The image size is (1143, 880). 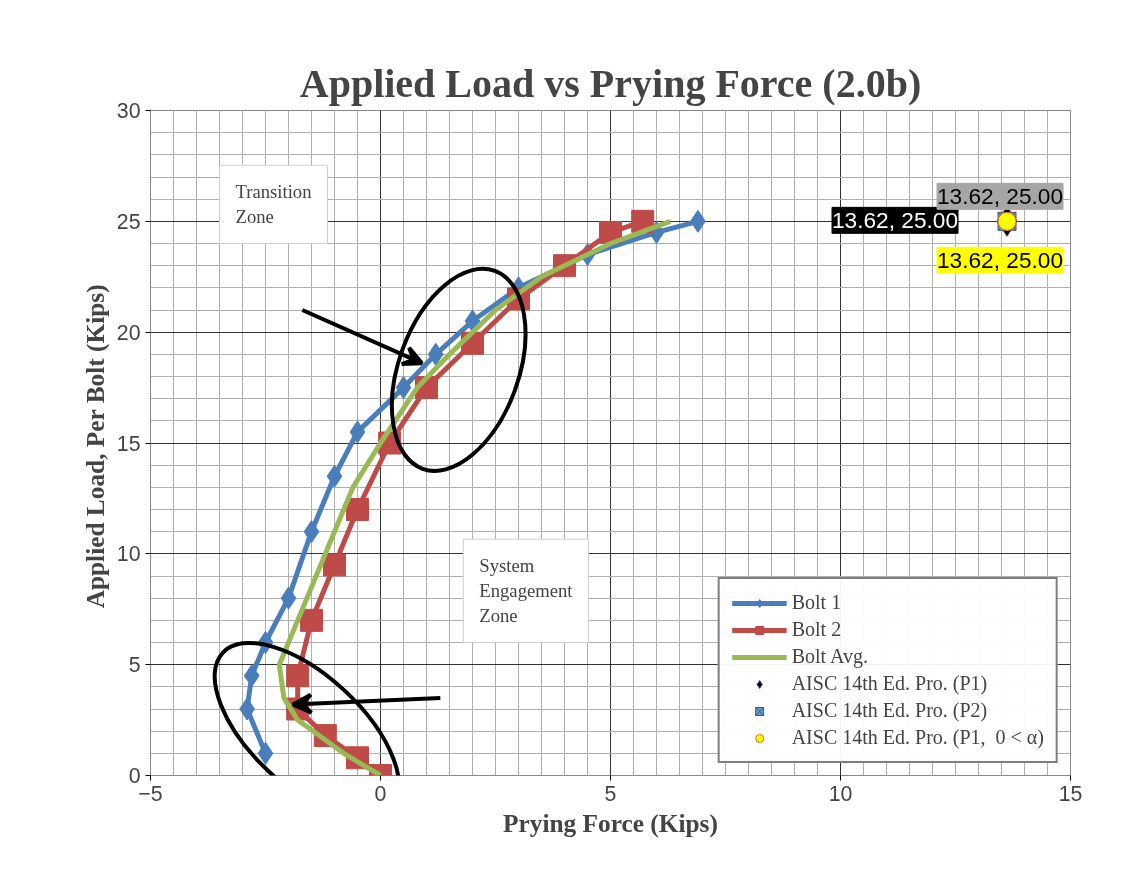 What do you see at coordinates (526, 591) in the screenshot?
I see `annotation: System Engagement Zone` at bounding box center [526, 591].